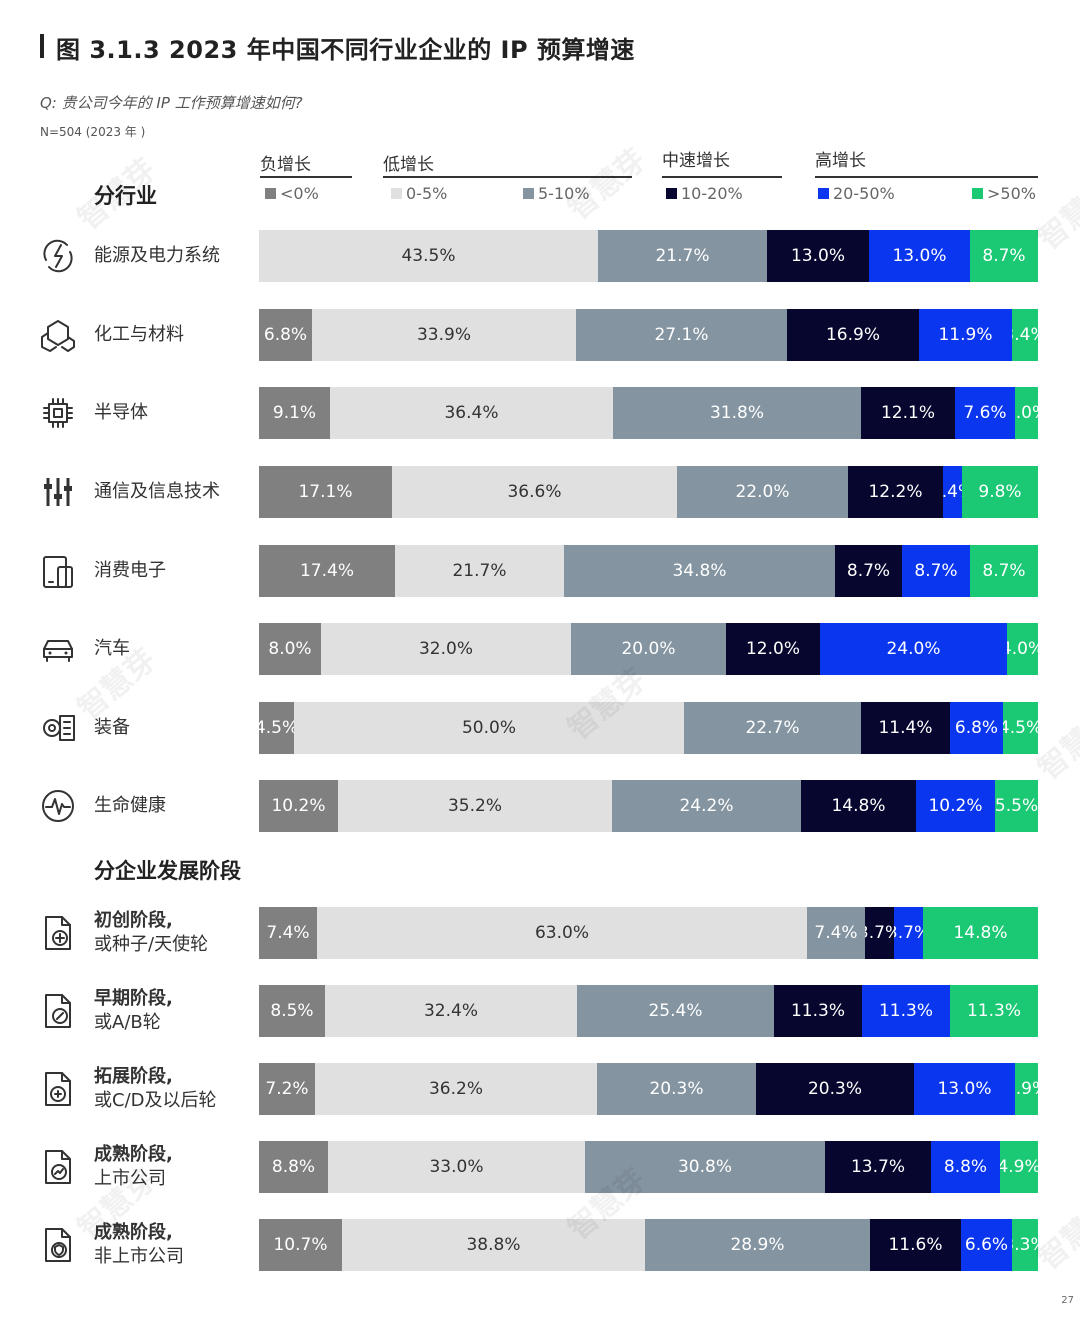 This screenshot has width=1080, height=1342. I want to click on bar-segment: 33.9%, so click(444, 335).